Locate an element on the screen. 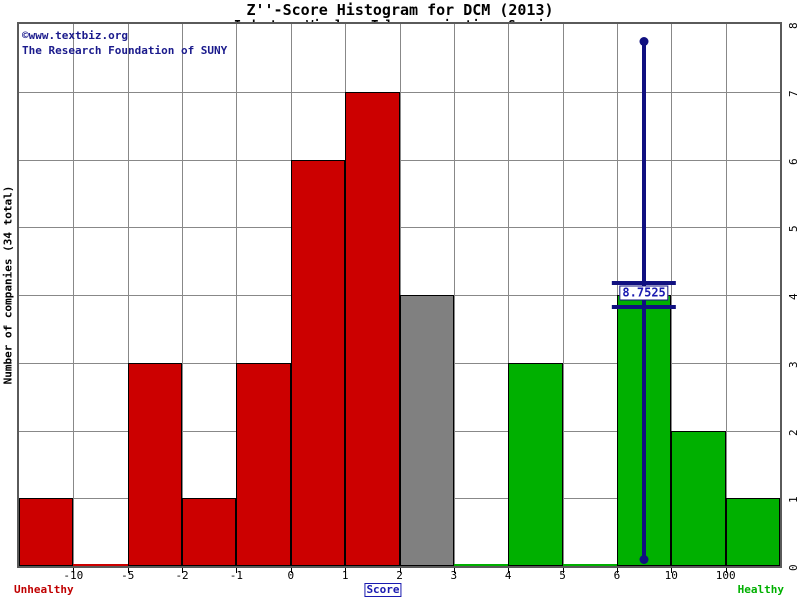  y-axis-tick-label: 2 is located at coordinates (793, 432).